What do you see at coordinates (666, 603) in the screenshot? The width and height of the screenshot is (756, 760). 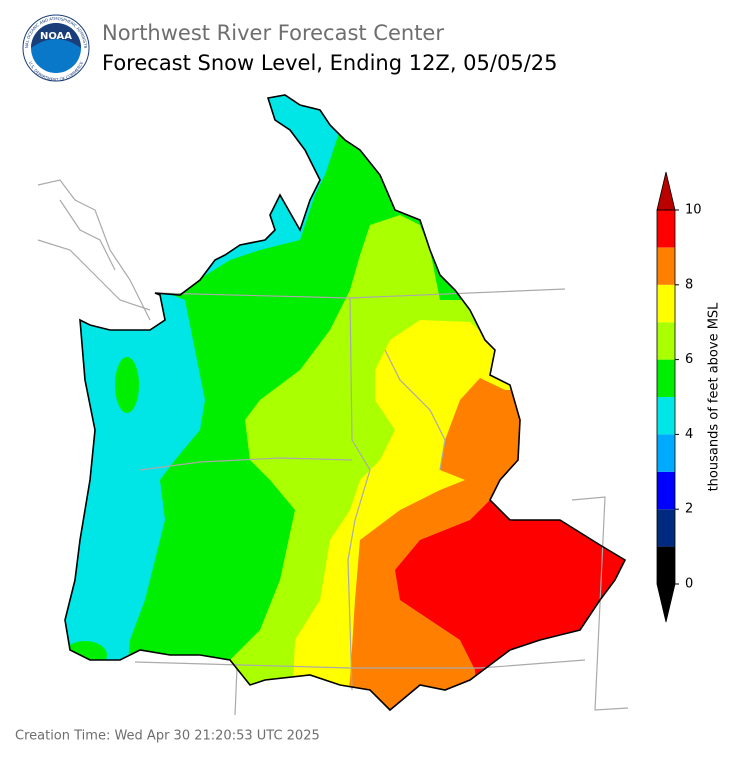 I see `colorbar-under` at bounding box center [666, 603].